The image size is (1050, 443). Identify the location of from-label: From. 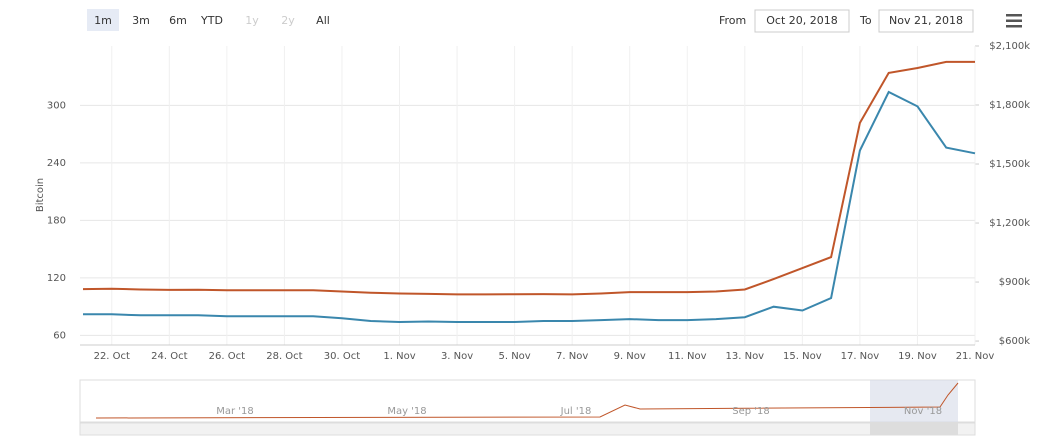
(732, 20).